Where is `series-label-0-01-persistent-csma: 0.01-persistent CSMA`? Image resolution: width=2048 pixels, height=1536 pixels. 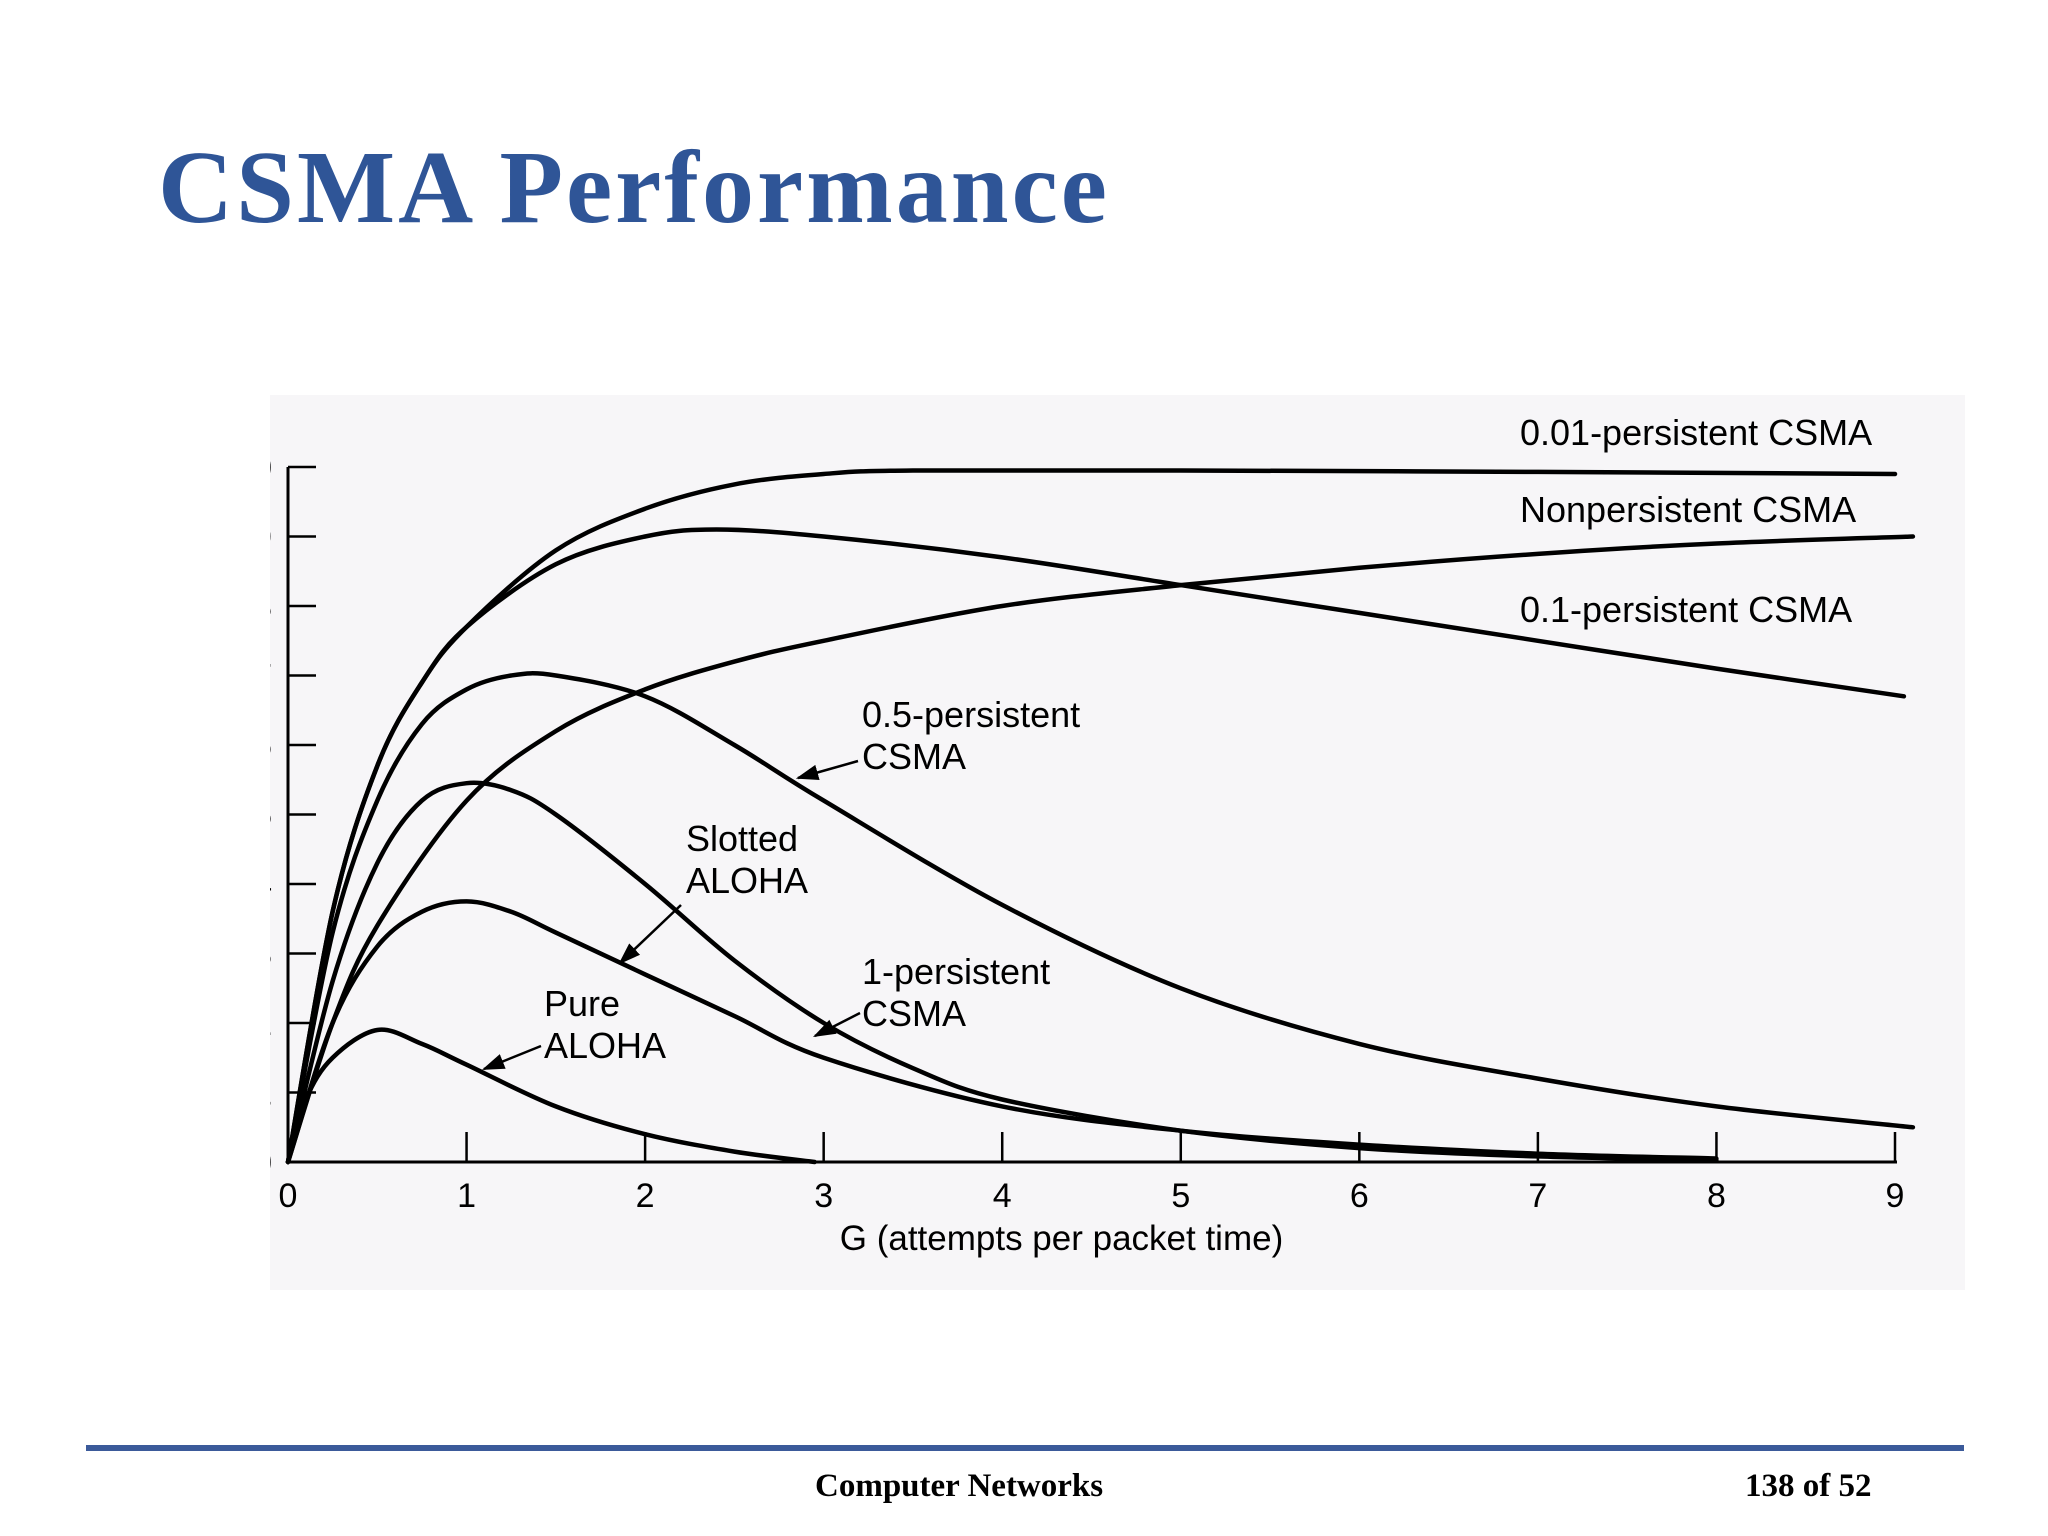 series-label-0-01-persistent-csma: 0.01-persistent CSMA is located at coordinates (1696, 432).